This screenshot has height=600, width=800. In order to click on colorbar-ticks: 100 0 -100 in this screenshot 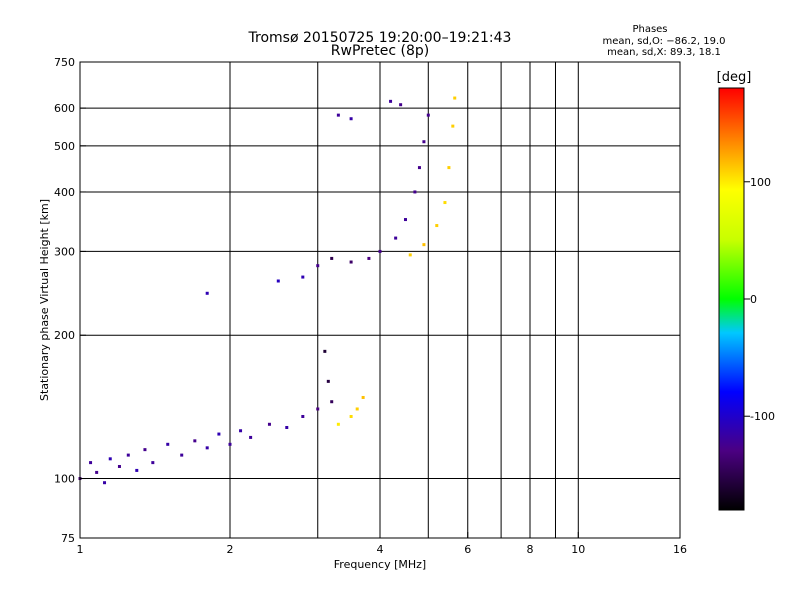, I will do `click(759, 299)`.